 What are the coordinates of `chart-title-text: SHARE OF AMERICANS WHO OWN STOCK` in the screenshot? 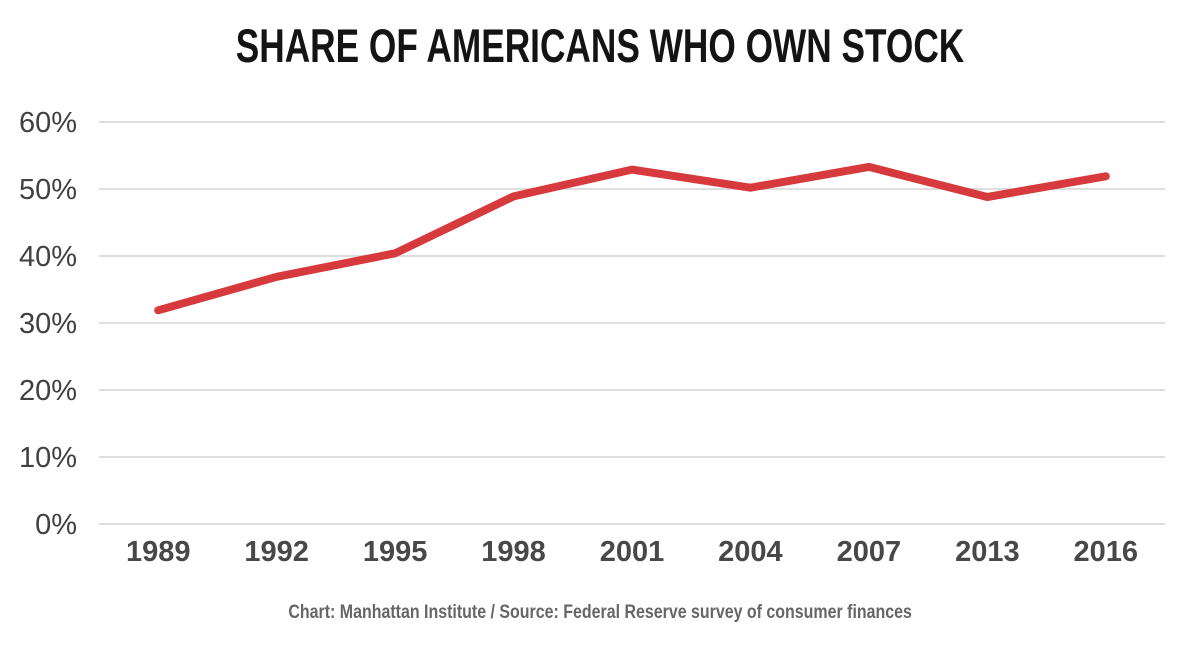 It's located at (600, 45).